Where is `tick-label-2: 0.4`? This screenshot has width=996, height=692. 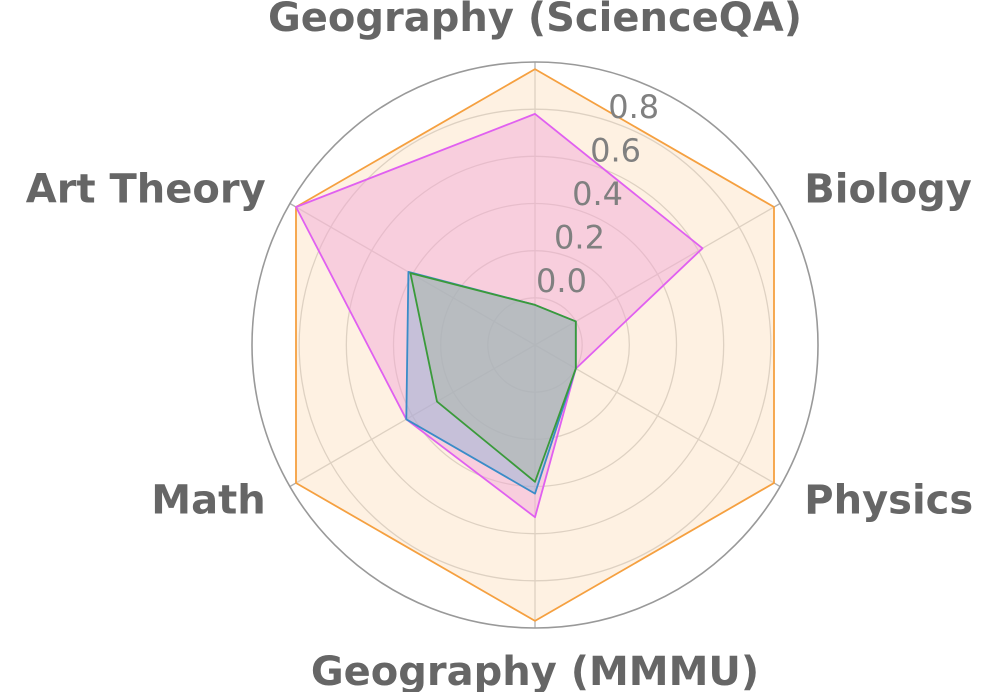
tick-label-2: 0.4 is located at coordinates (597, 194).